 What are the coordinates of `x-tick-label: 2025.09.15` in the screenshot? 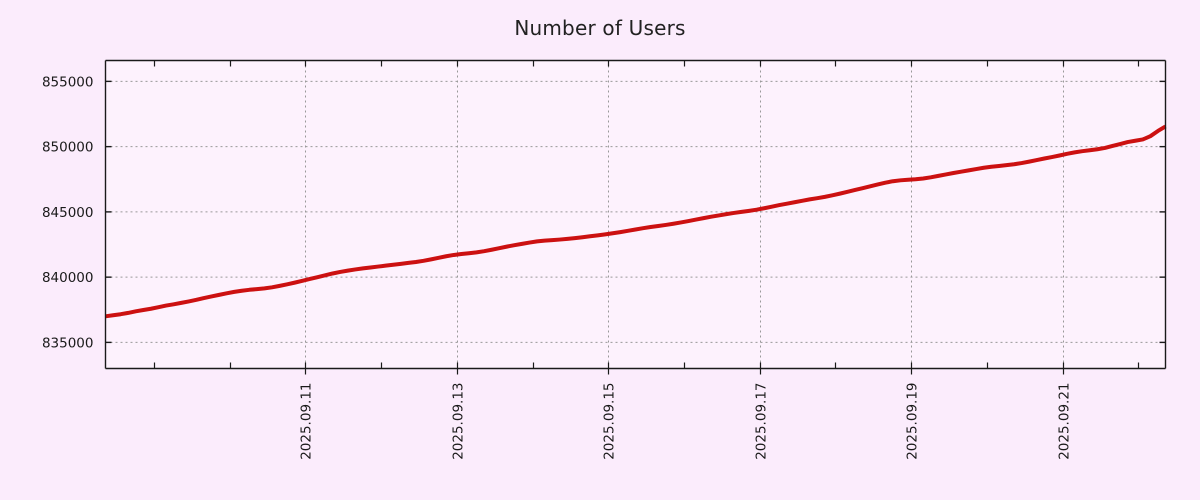 It's located at (610, 421).